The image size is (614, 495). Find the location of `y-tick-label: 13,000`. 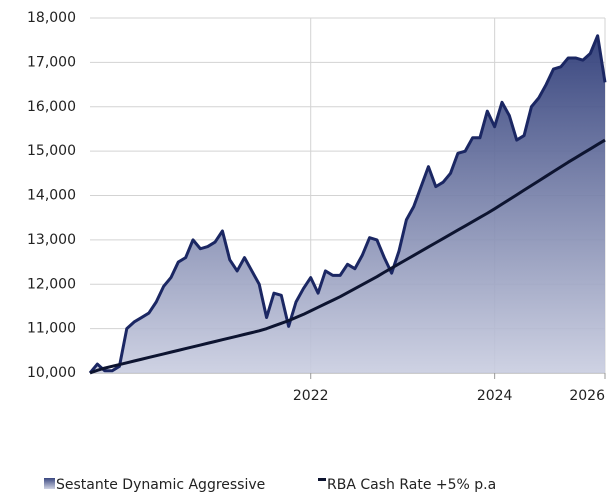

y-tick-label: 13,000 is located at coordinates (51, 240).